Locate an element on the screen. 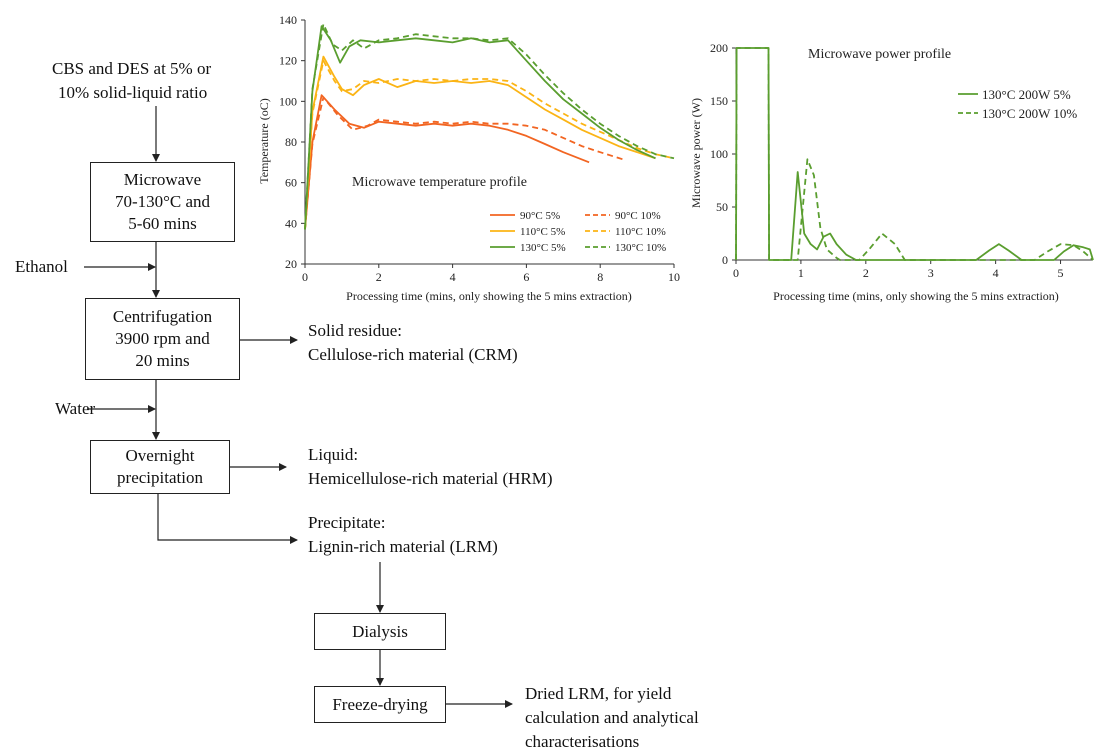 Image resolution: width=1099 pixels, height=756 pixels. liquid-title: Liquid: is located at coordinates (333, 454).